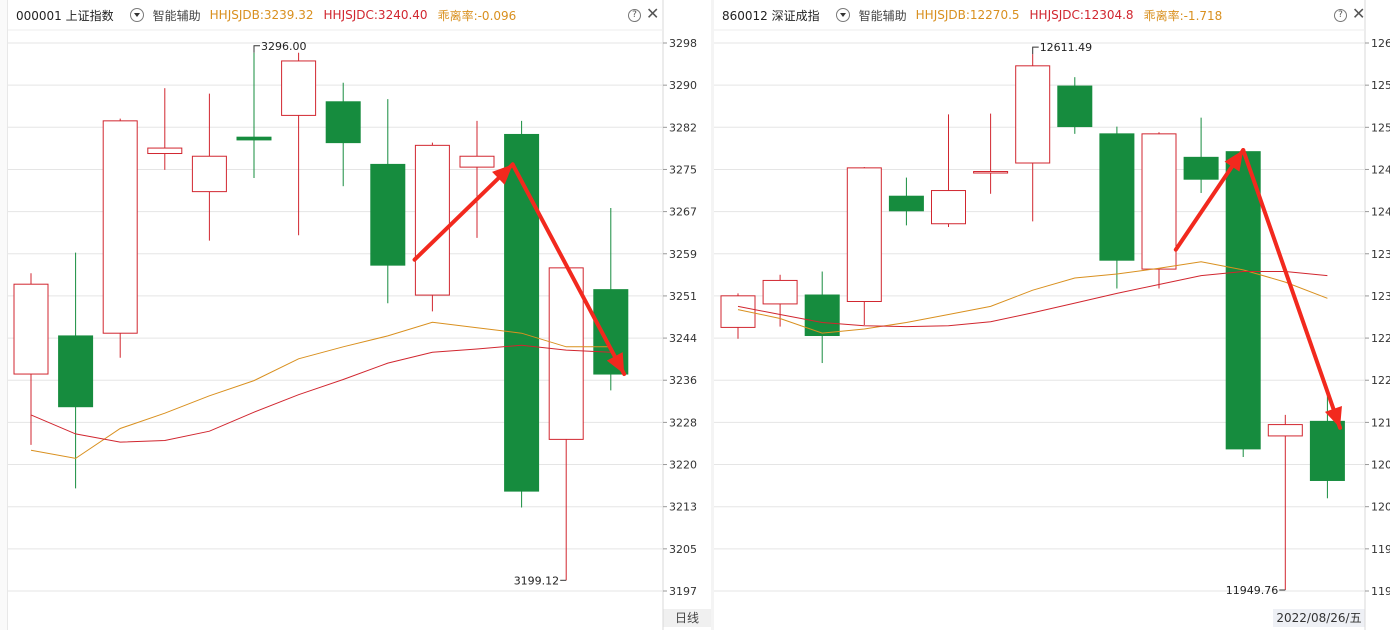 The height and width of the screenshot is (630, 1390). I want to click on ma1-readout: HHJSJDB:12270.5, so click(967, 15).